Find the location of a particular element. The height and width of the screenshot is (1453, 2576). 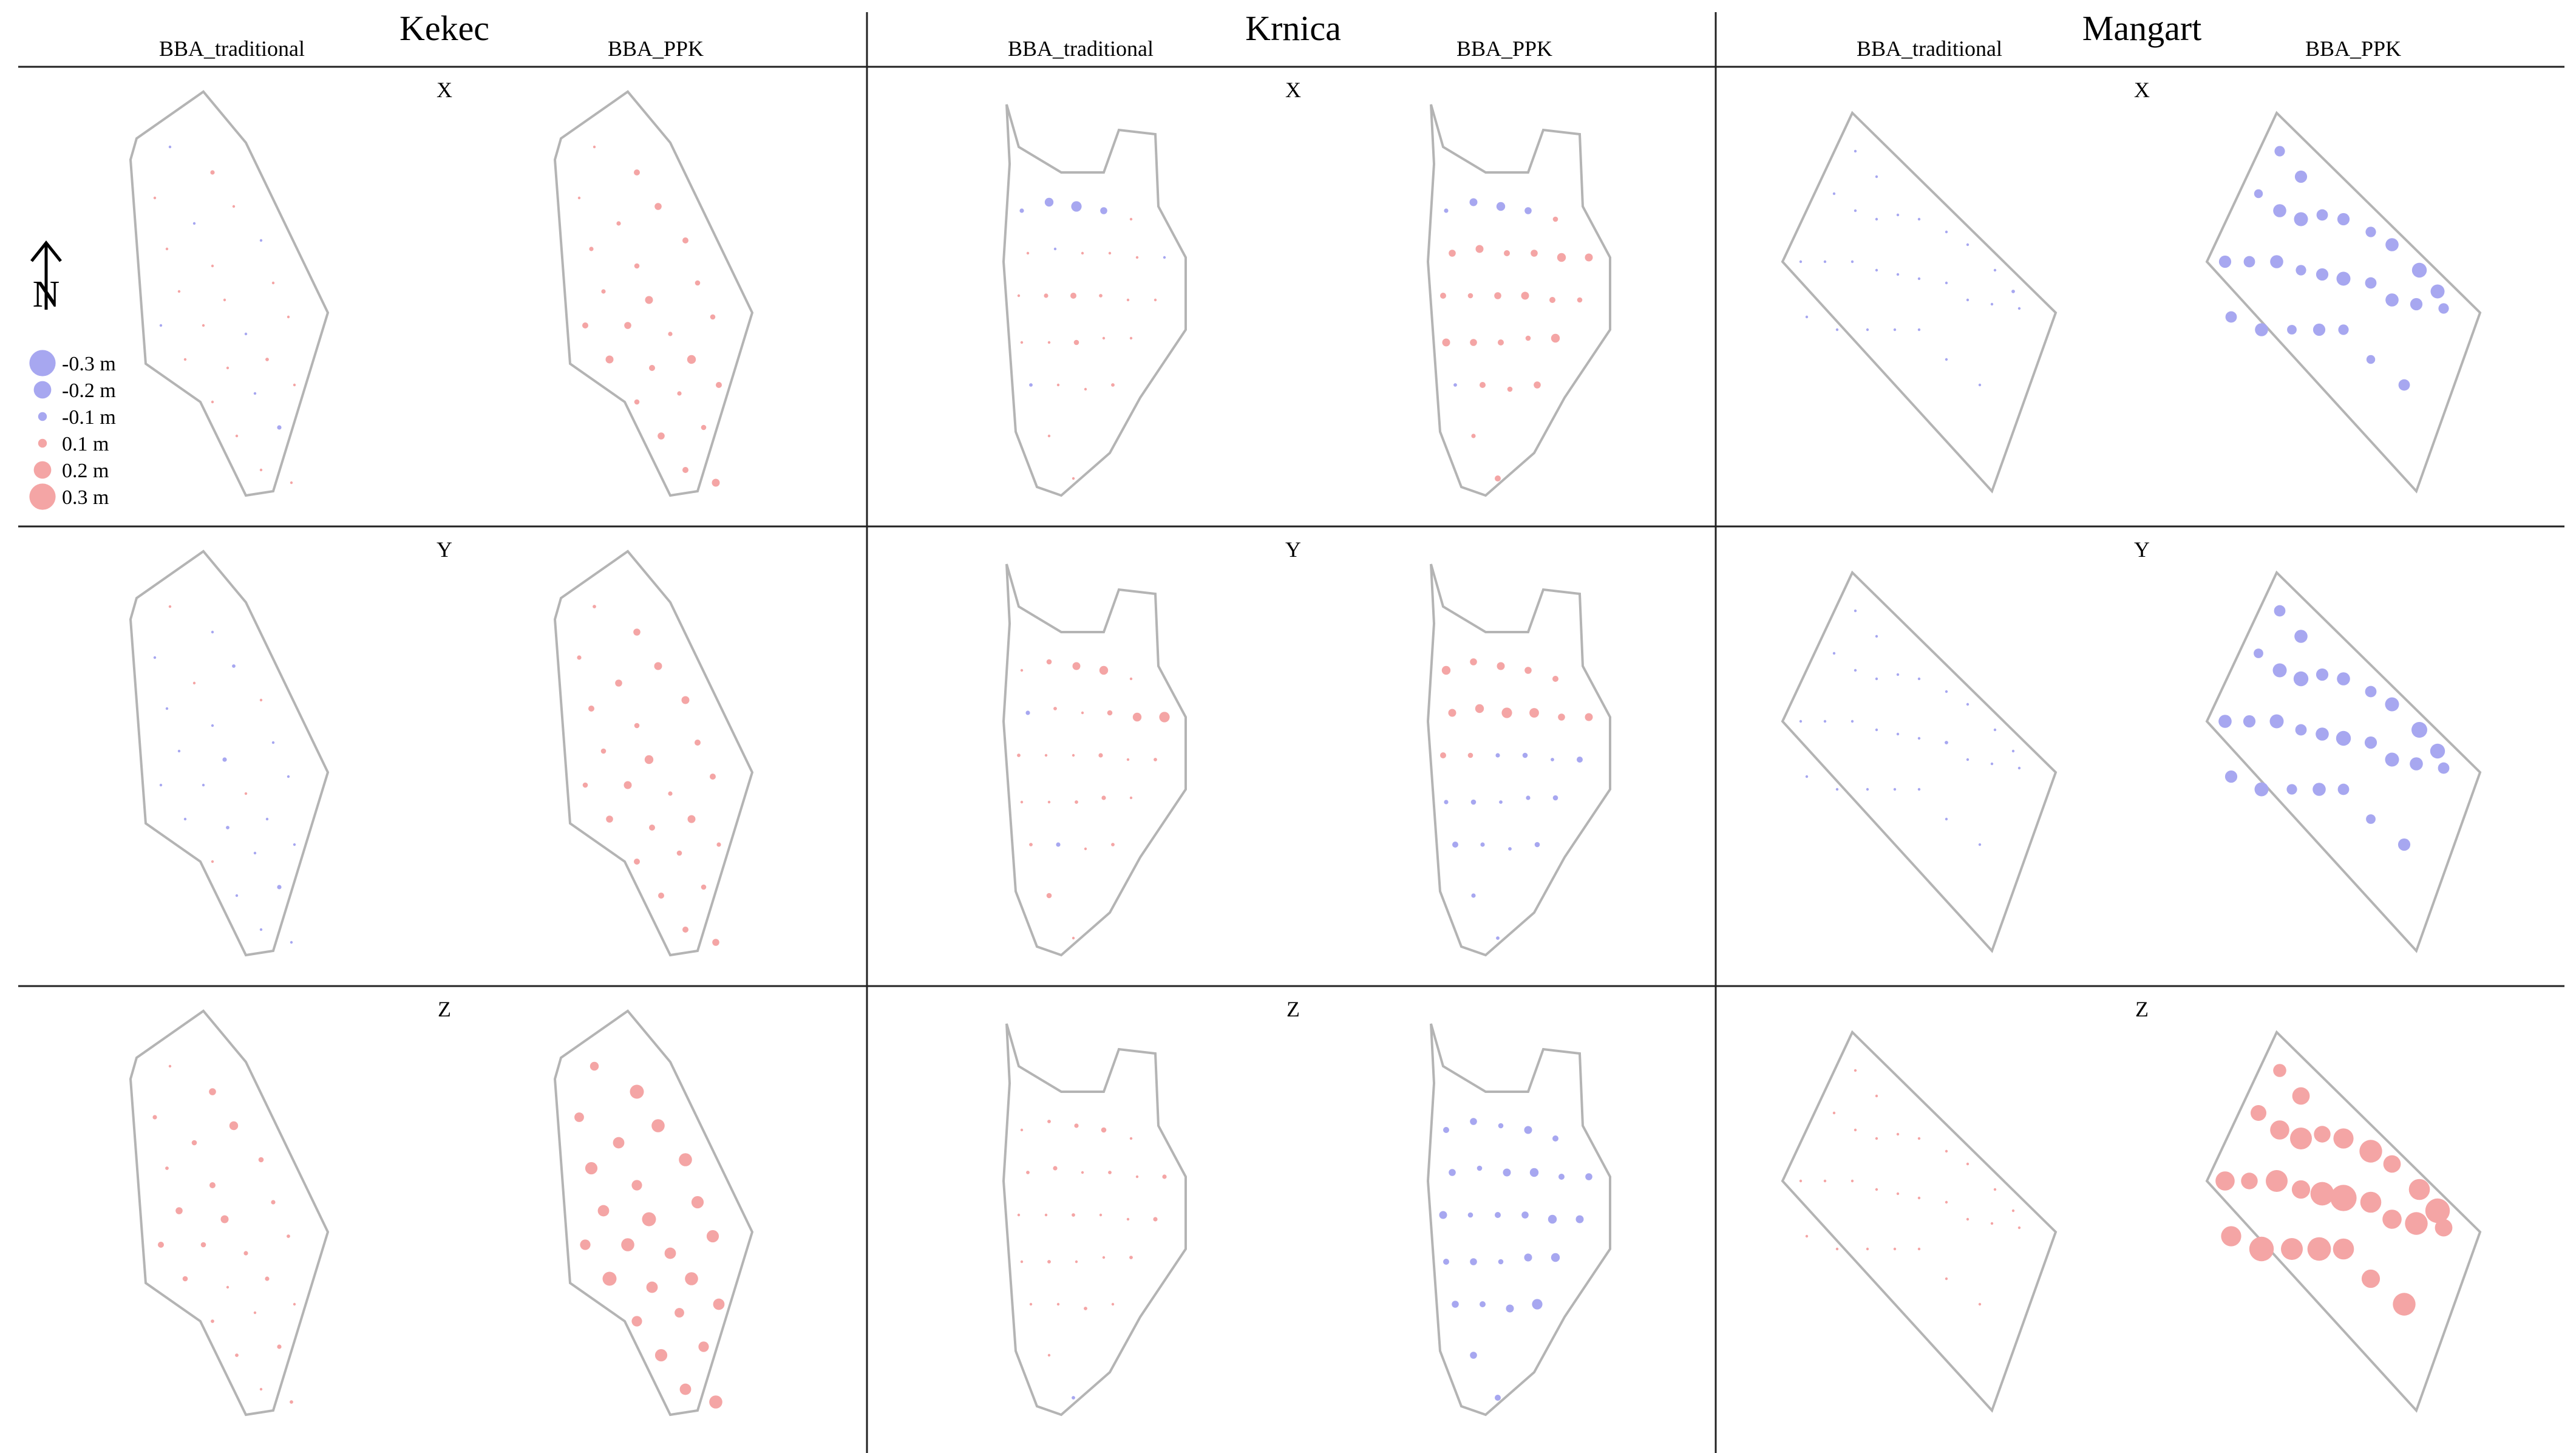

component-label: Z is located at coordinates (2142, 1009).